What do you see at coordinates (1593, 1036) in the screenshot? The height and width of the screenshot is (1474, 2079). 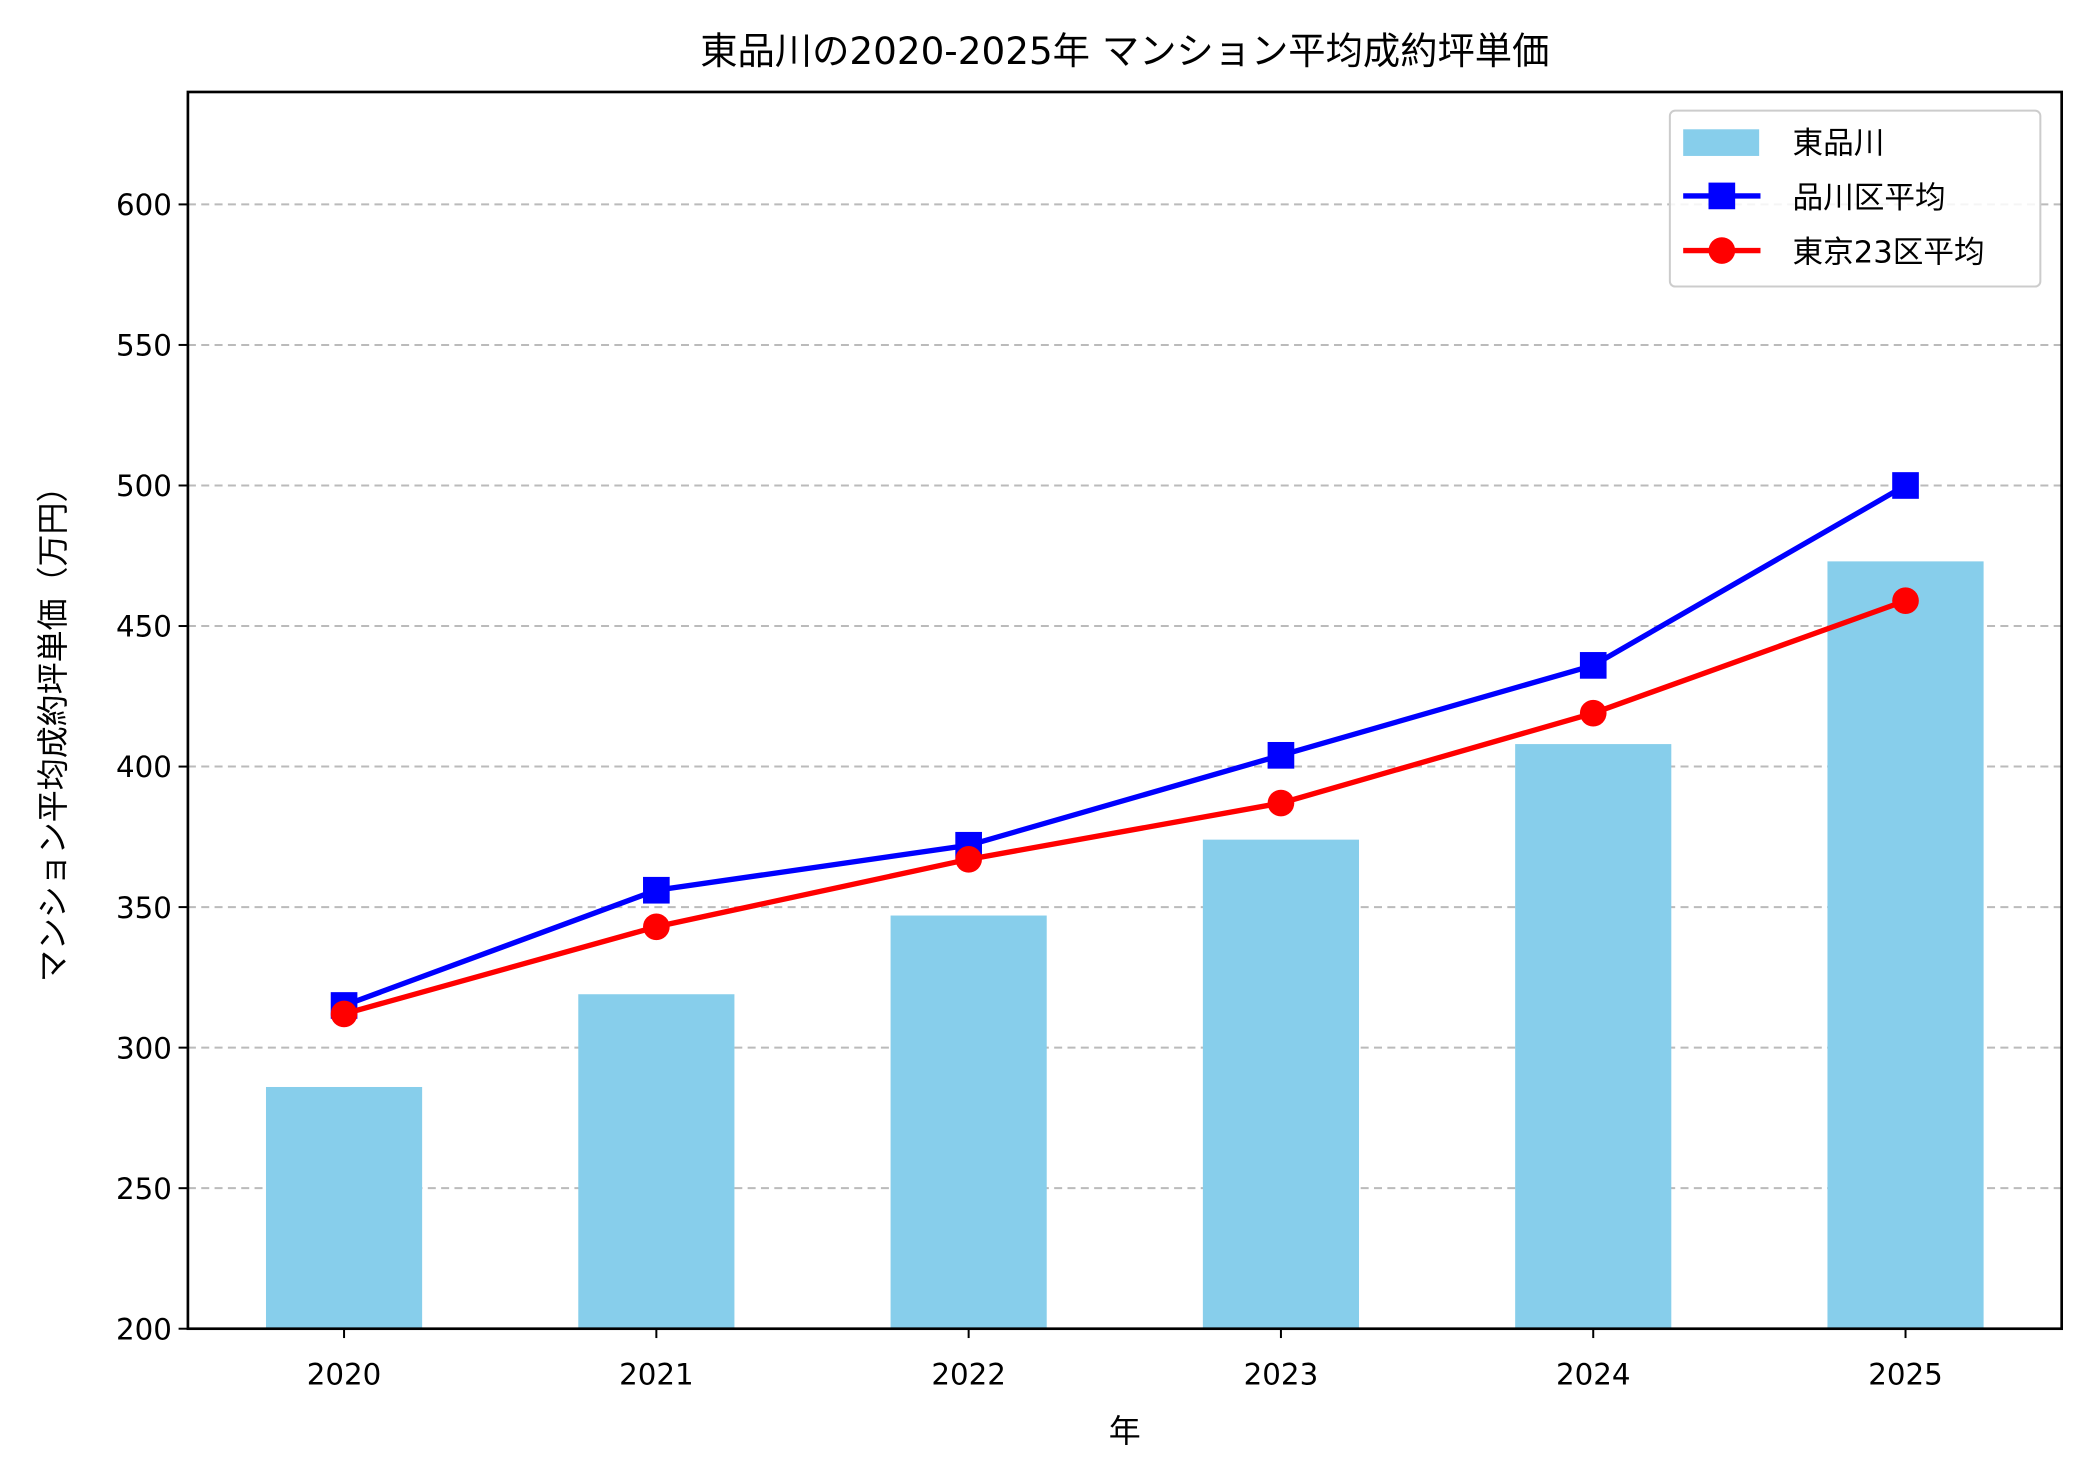 I see `bar-2024` at bounding box center [1593, 1036].